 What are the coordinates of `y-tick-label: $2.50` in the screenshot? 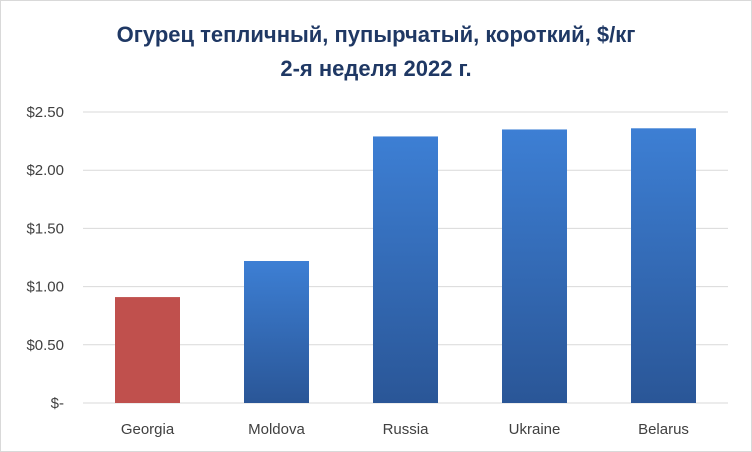 It's located at (45, 112).